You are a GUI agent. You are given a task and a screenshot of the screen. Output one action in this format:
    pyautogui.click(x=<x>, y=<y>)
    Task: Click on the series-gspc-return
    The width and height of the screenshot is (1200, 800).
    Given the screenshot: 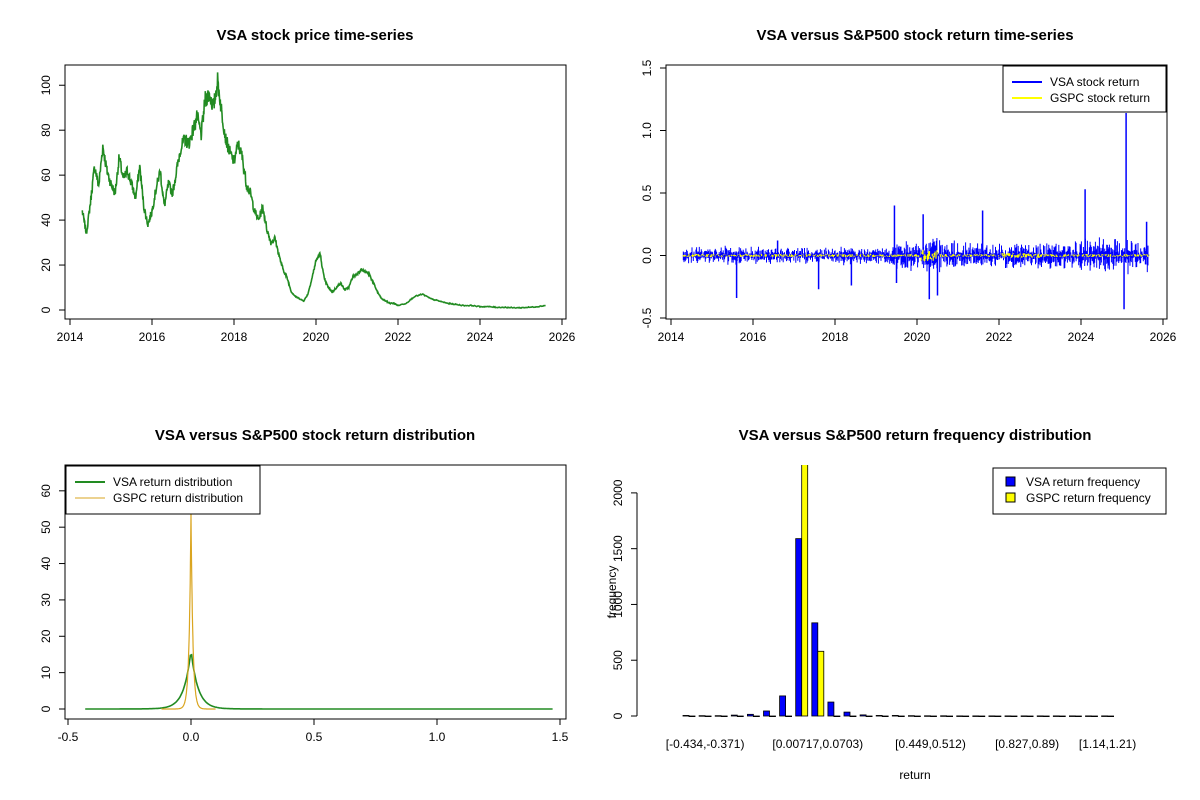 What is the action you would take?
    pyautogui.click(x=916, y=255)
    